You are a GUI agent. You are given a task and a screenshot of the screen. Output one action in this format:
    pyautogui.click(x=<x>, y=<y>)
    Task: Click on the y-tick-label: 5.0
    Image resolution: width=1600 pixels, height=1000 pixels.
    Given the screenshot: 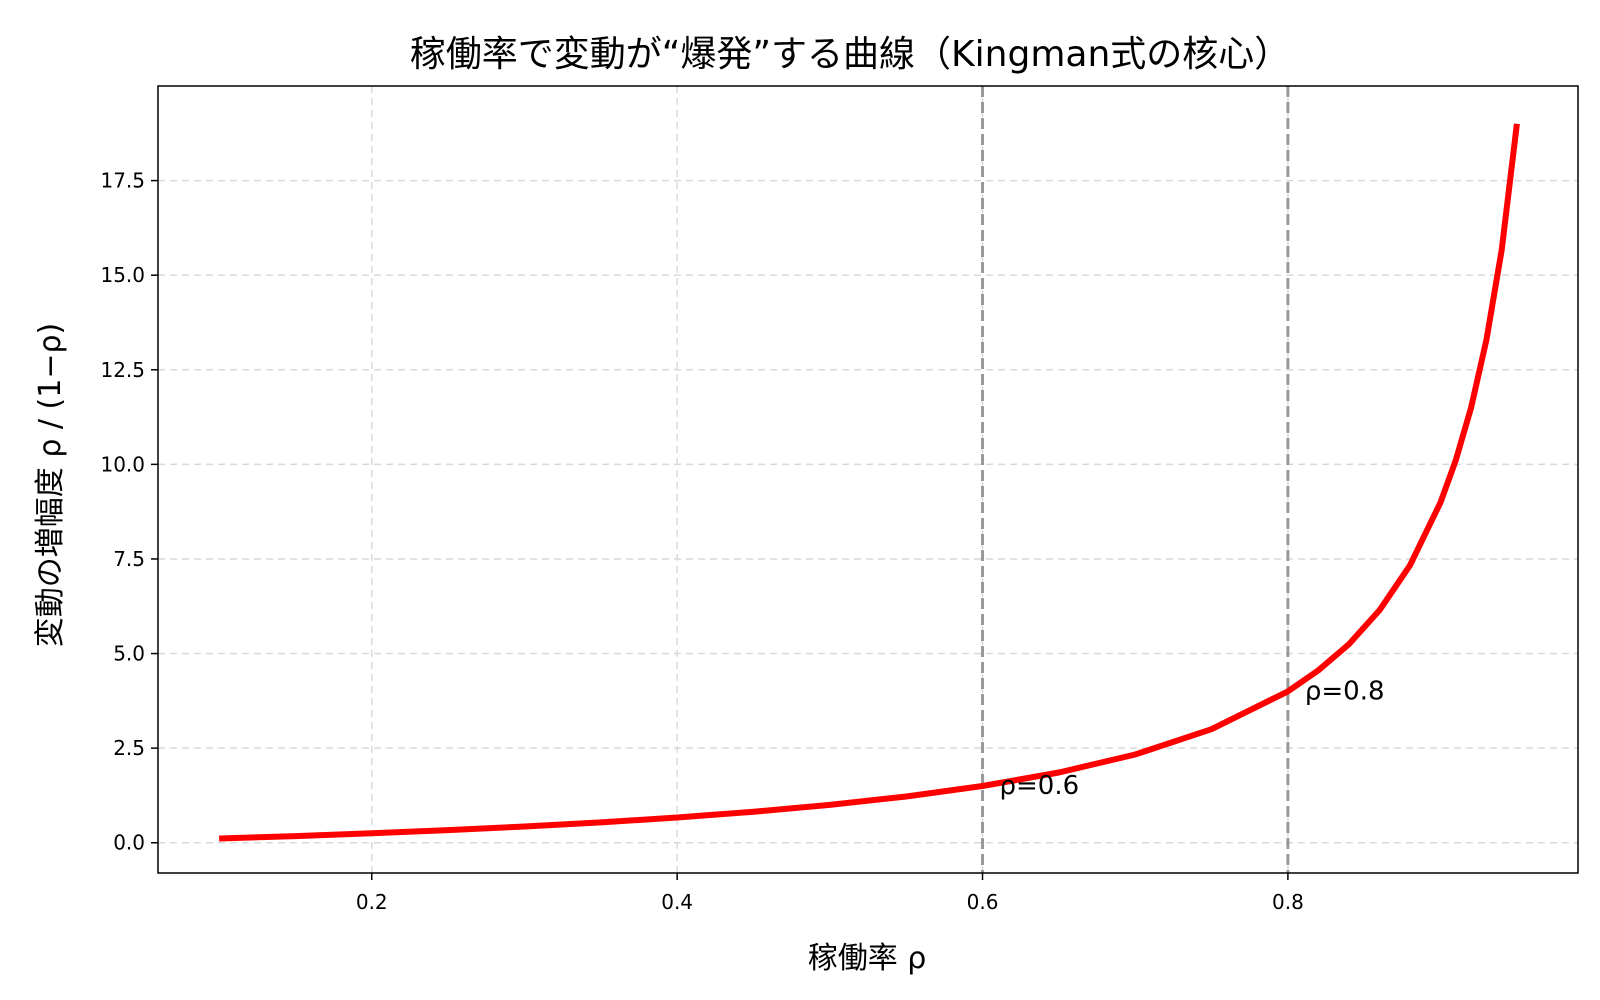 What is the action you would take?
    pyautogui.click(x=129, y=654)
    